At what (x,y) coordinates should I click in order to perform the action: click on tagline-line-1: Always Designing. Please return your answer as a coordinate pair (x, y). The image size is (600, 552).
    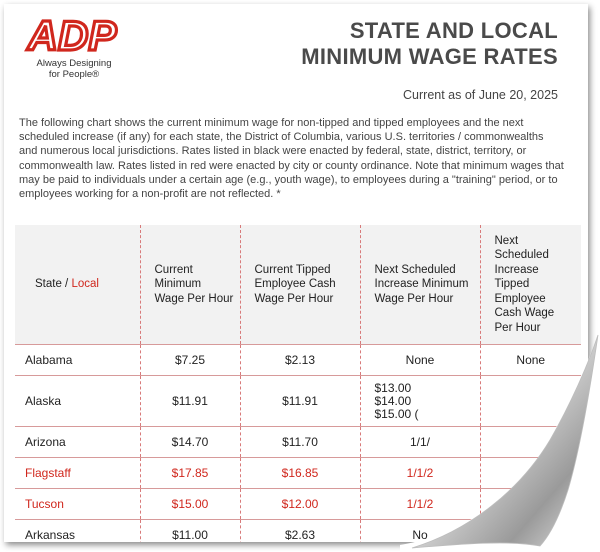
    Looking at the image, I should click on (74, 63).